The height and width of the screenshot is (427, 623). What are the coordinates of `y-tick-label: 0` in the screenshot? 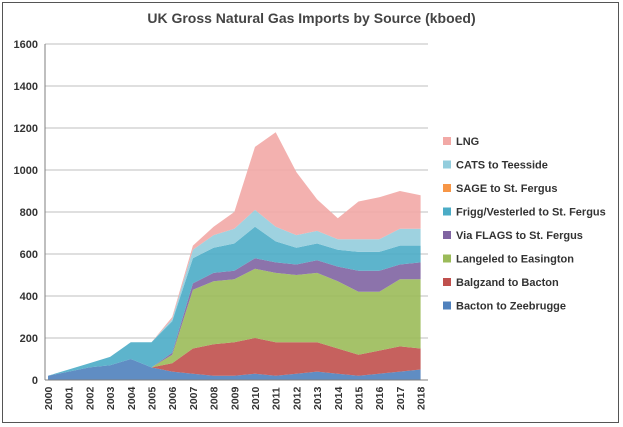 It's located at (35, 381).